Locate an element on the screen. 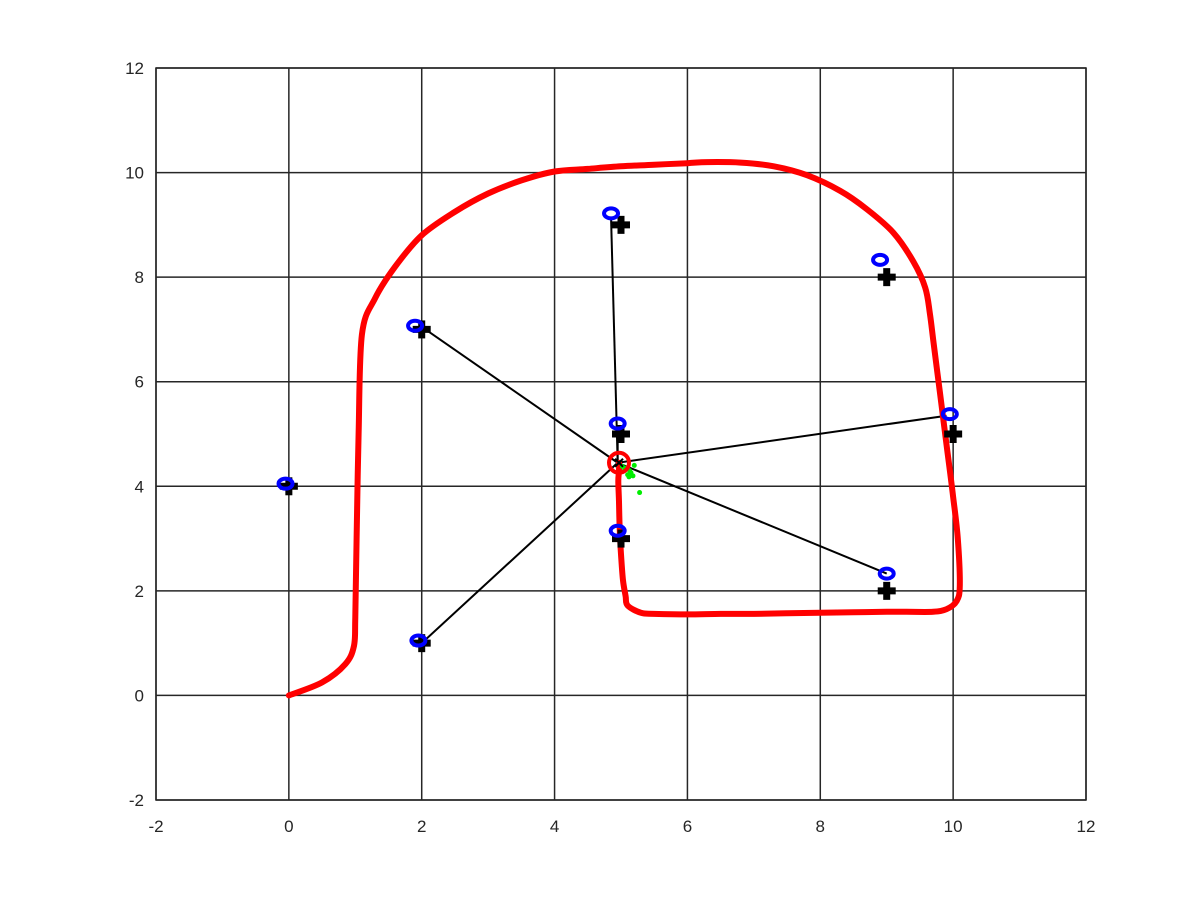  y-tick-label: 8 is located at coordinates (139, 277).